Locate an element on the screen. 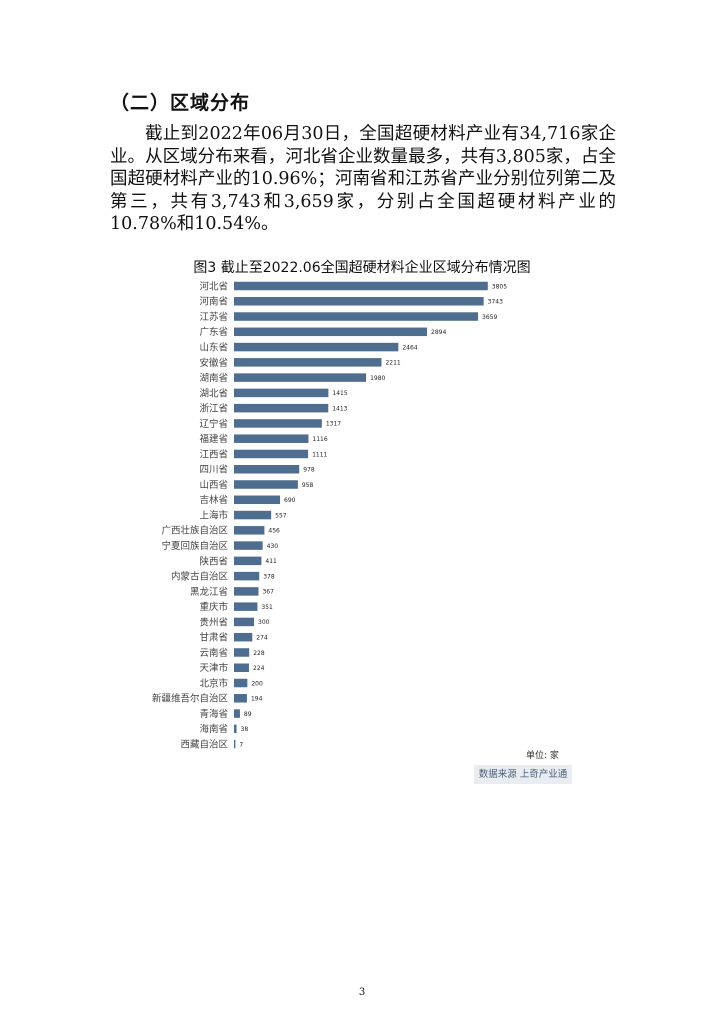 The width and height of the screenshot is (724, 1024). category-label: 陕西省 is located at coordinates (213, 561).